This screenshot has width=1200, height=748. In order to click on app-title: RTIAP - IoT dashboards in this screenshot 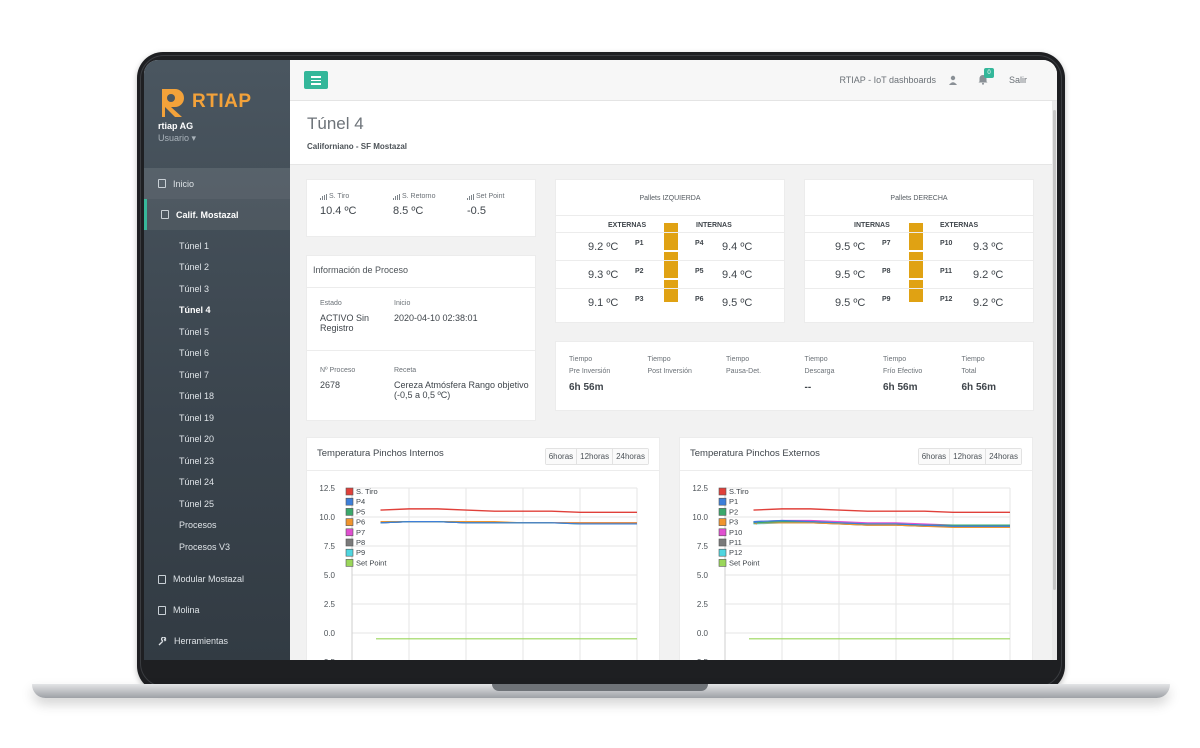, I will do `click(887, 80)`.